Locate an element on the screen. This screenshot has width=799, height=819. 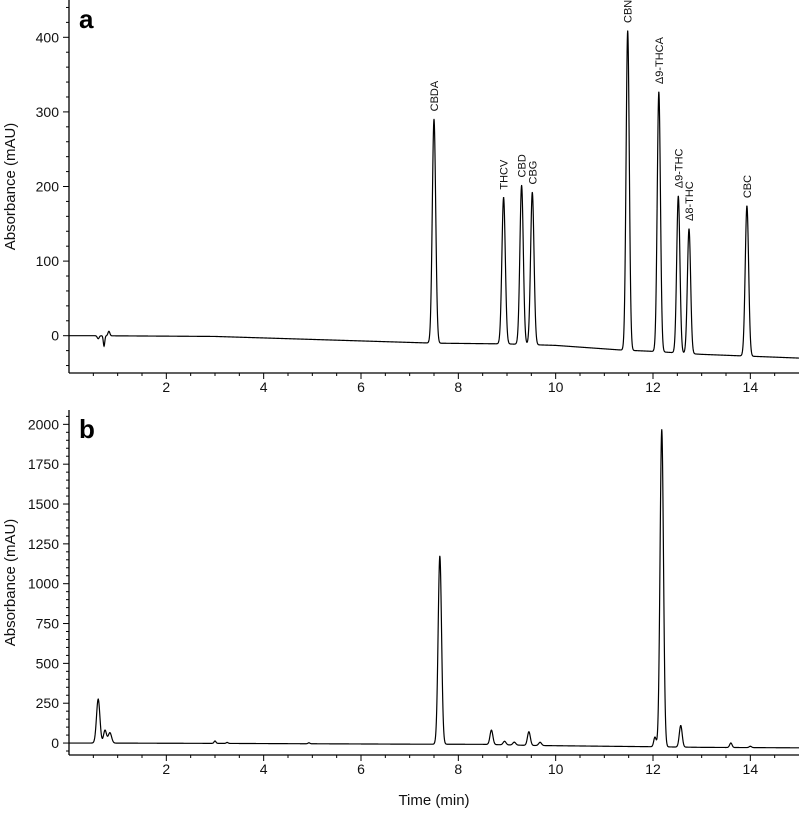
y-tick-label: 200 is located at coordinates (48, 187).